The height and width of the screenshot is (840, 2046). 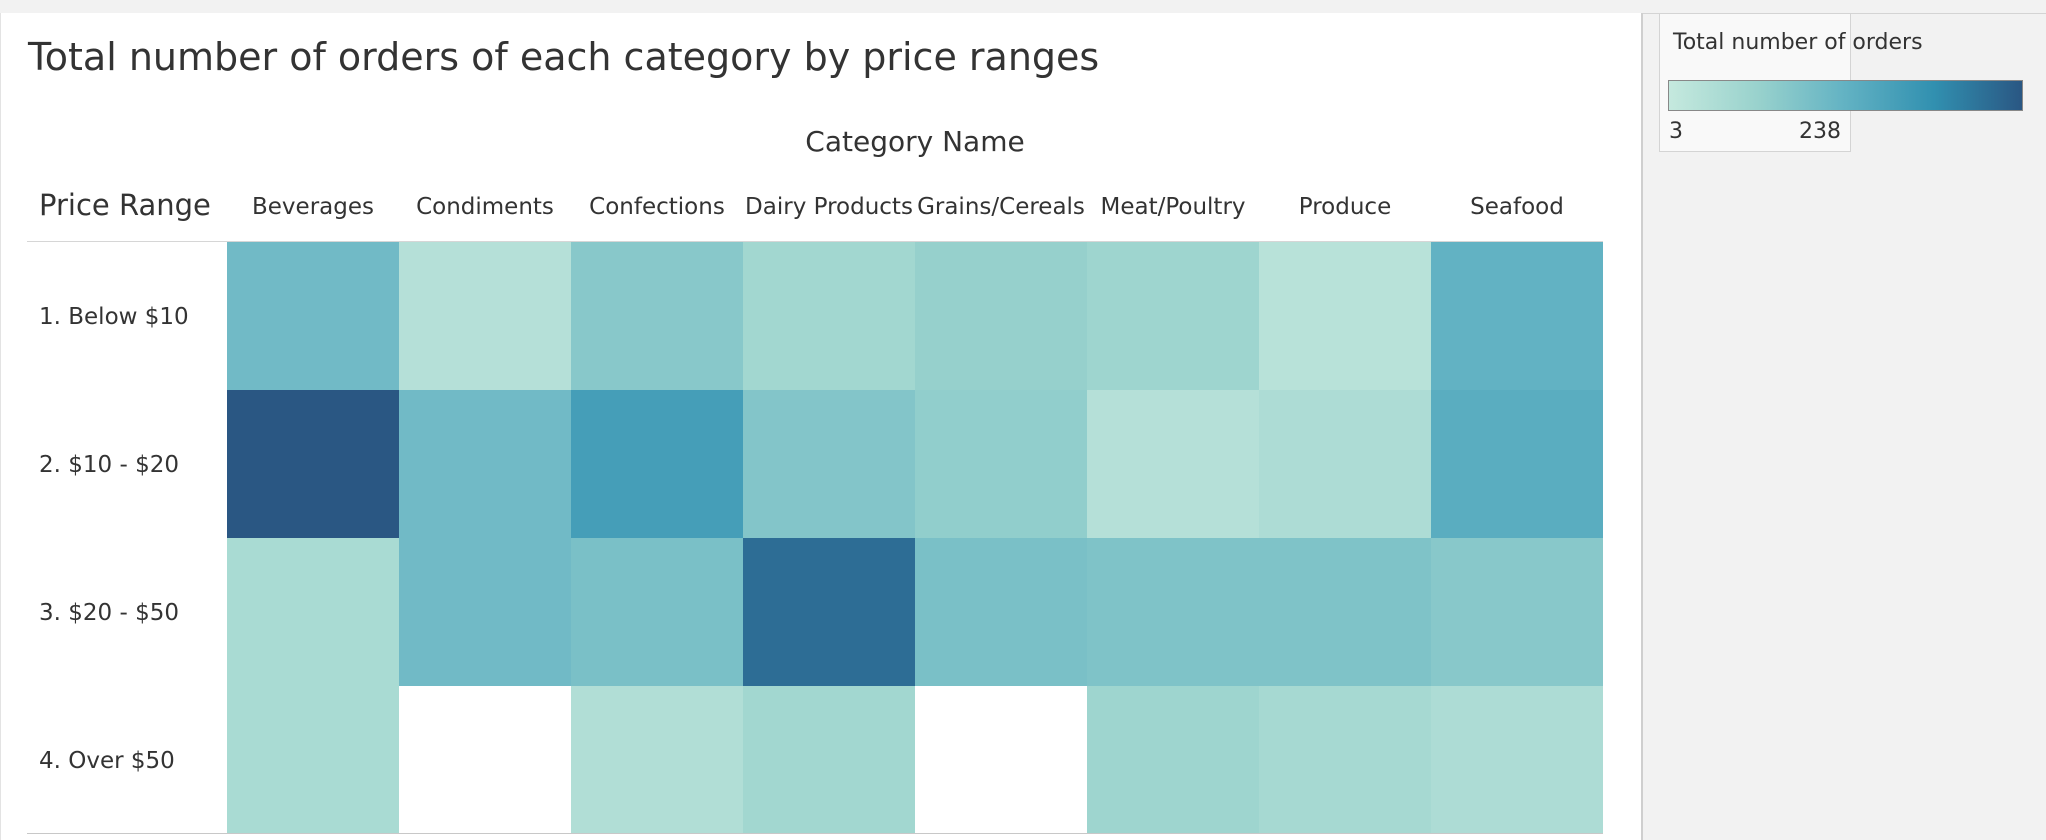 I want to click on legend-max-label: 238, so click(x=1820, y=131).